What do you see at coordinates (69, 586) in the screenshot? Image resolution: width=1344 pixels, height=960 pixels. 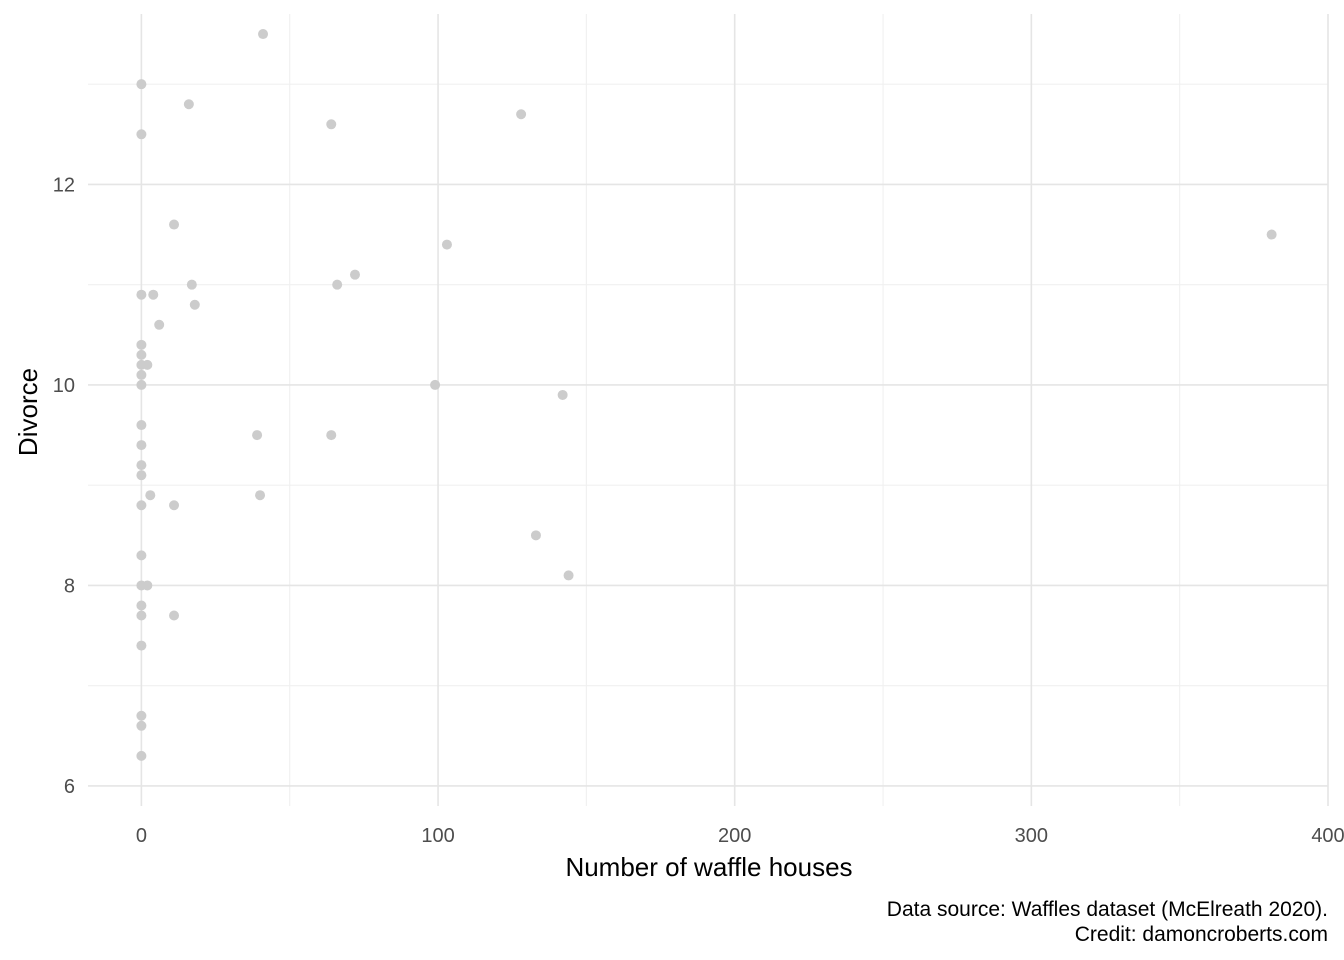 I see `y-tick-label: 8` at bounding box center [69, 586].